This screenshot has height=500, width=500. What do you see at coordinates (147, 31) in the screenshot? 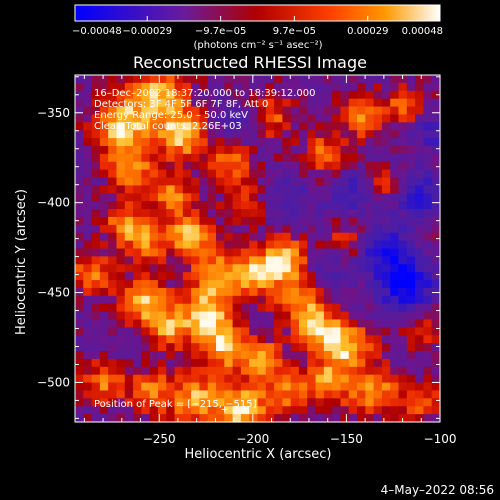
I see `colorbar-tick-label: −0.00029` at bounding box center [147, 31].